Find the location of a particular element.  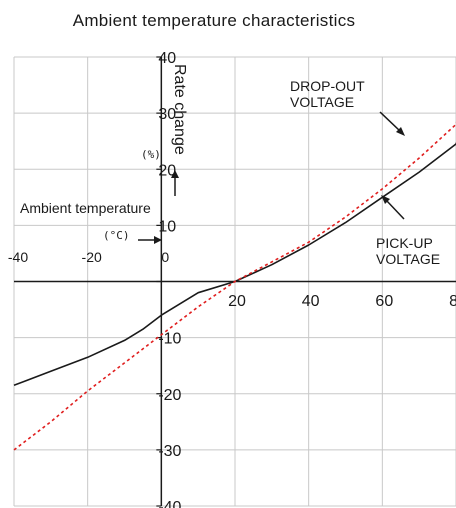

dropout-label-line2: VOLTAGE is located at coordinates (322, 102).